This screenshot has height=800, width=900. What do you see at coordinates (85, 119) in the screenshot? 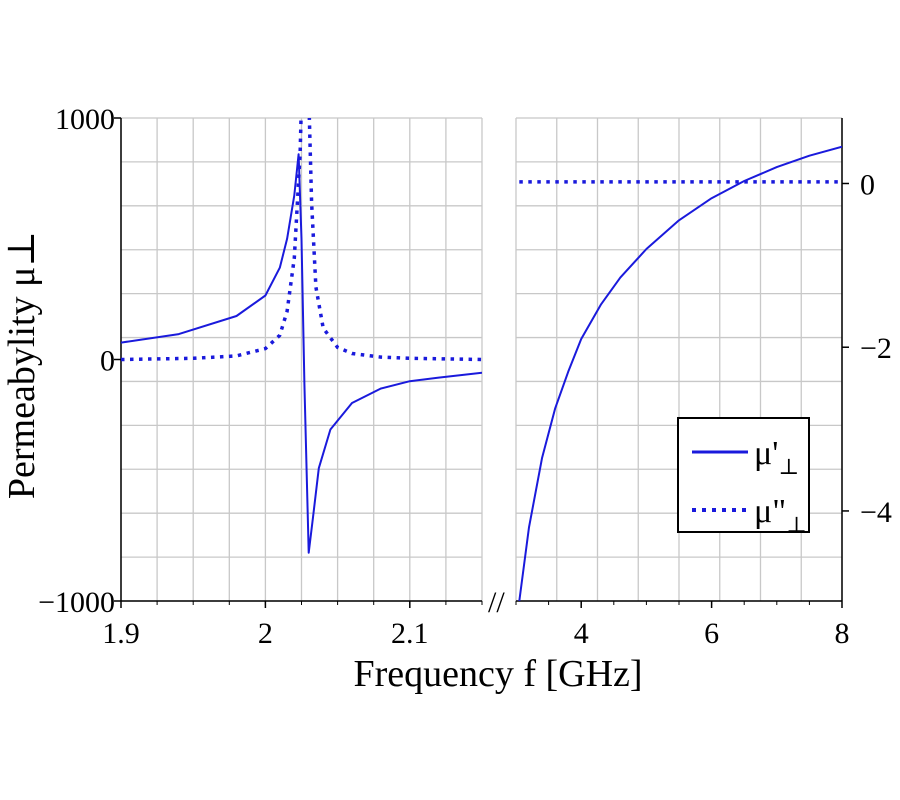
I see `y-tick-label: 1000` at bounding box center [85, 119].